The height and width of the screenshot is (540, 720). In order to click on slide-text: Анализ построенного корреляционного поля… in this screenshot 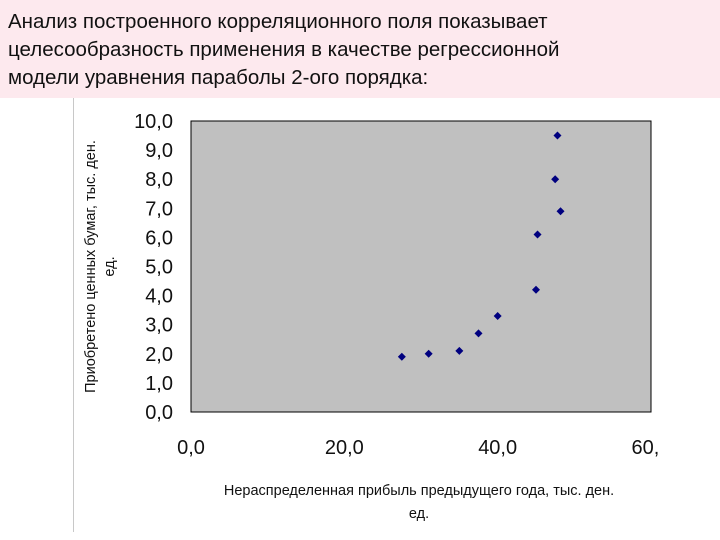, I will do `click(284, 49)`.